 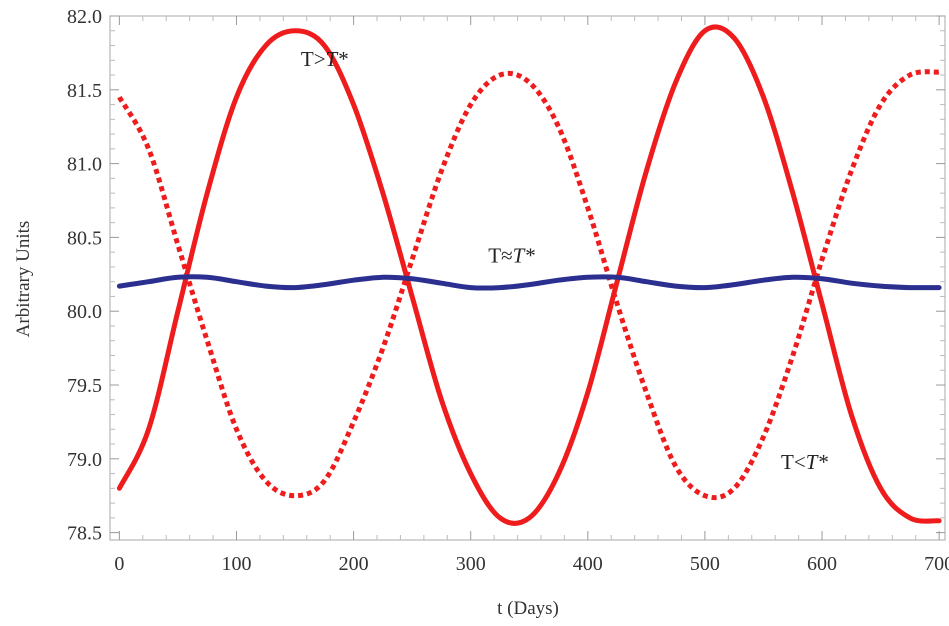 What do you see at coordinates (236, 564) in the screenshot?
I see `x-tick-label: 100` at bounding box center [236, 564].